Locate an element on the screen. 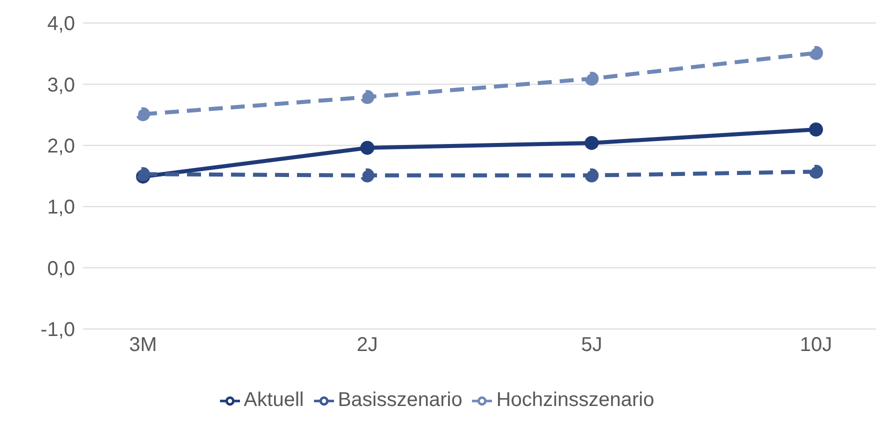 Image resolution: width=894 pixels, height=425 pixels. x-tick-label: 2J is located at coordinates (367, 345).